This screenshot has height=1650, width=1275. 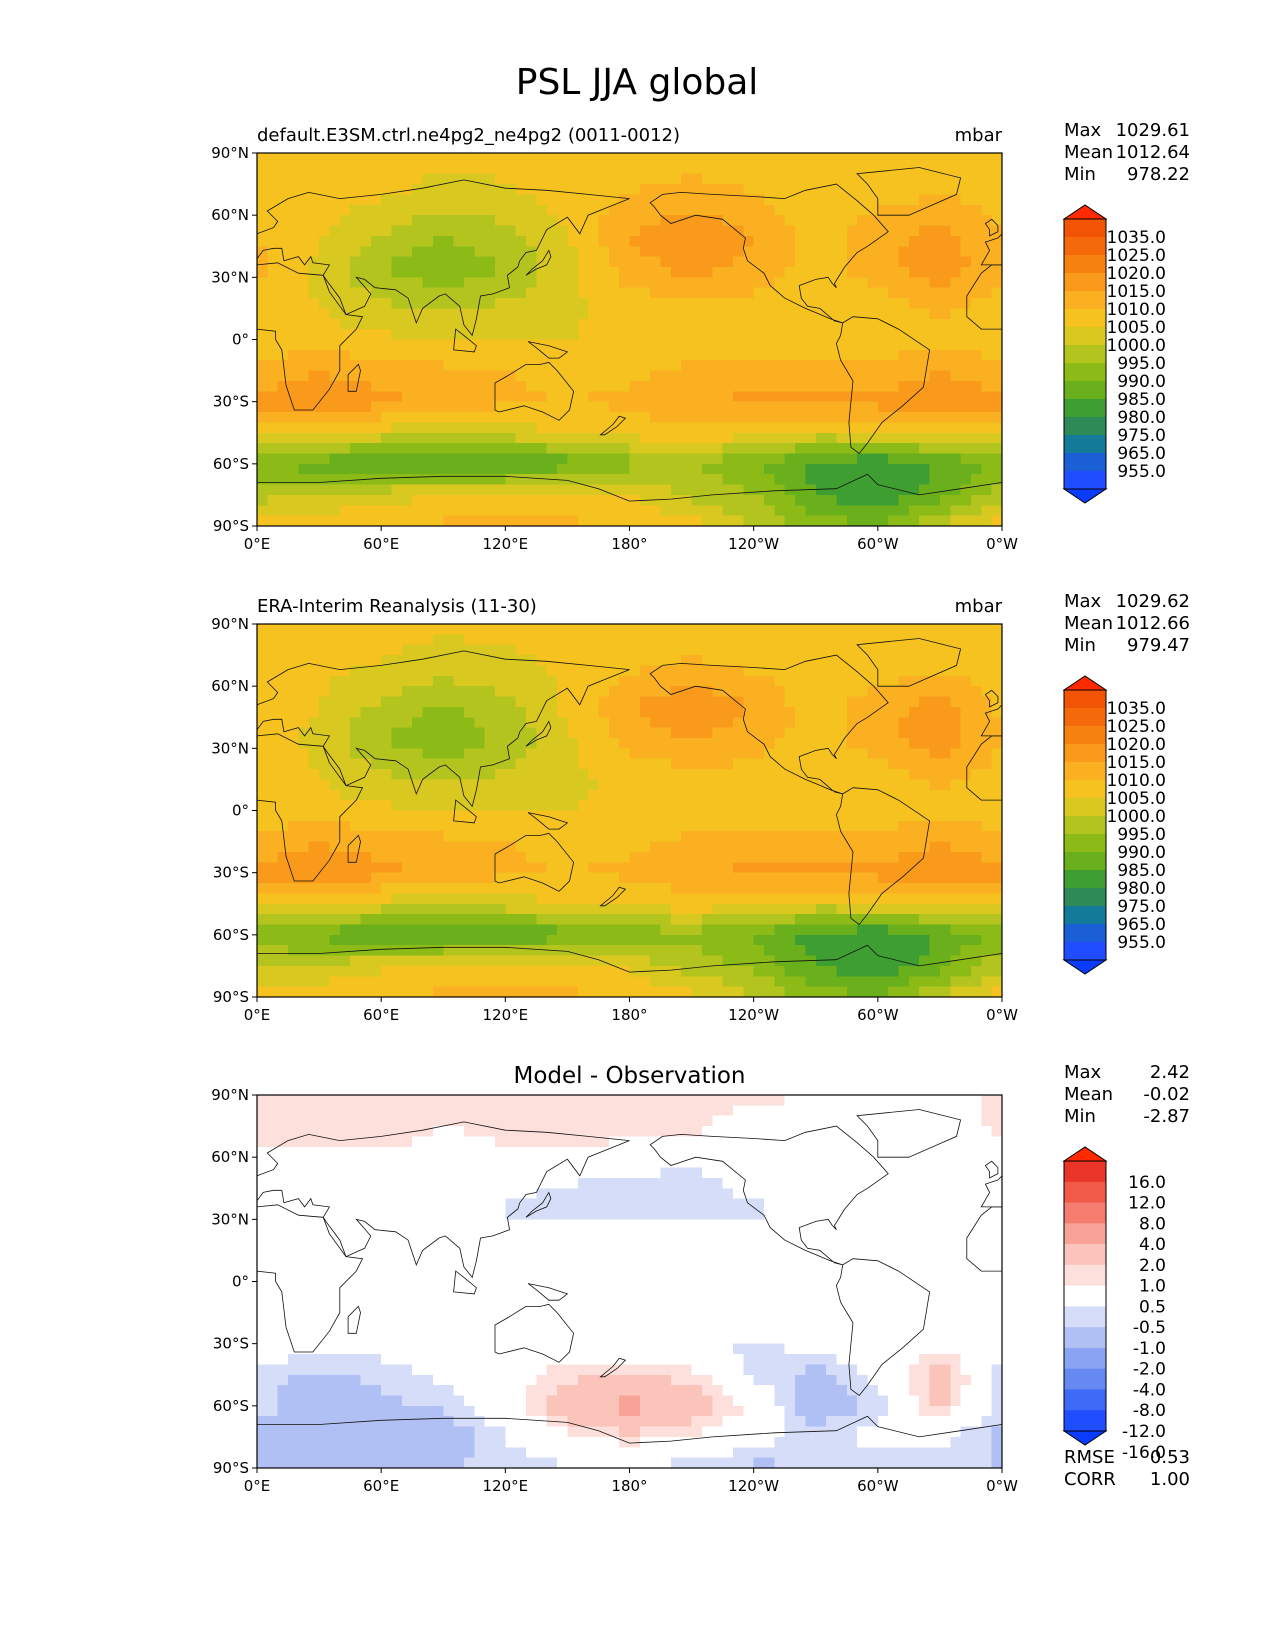 What do you see at coordinates (630, 340) in the screenshot?
I see `field-model` at bounding box center [630, 340].